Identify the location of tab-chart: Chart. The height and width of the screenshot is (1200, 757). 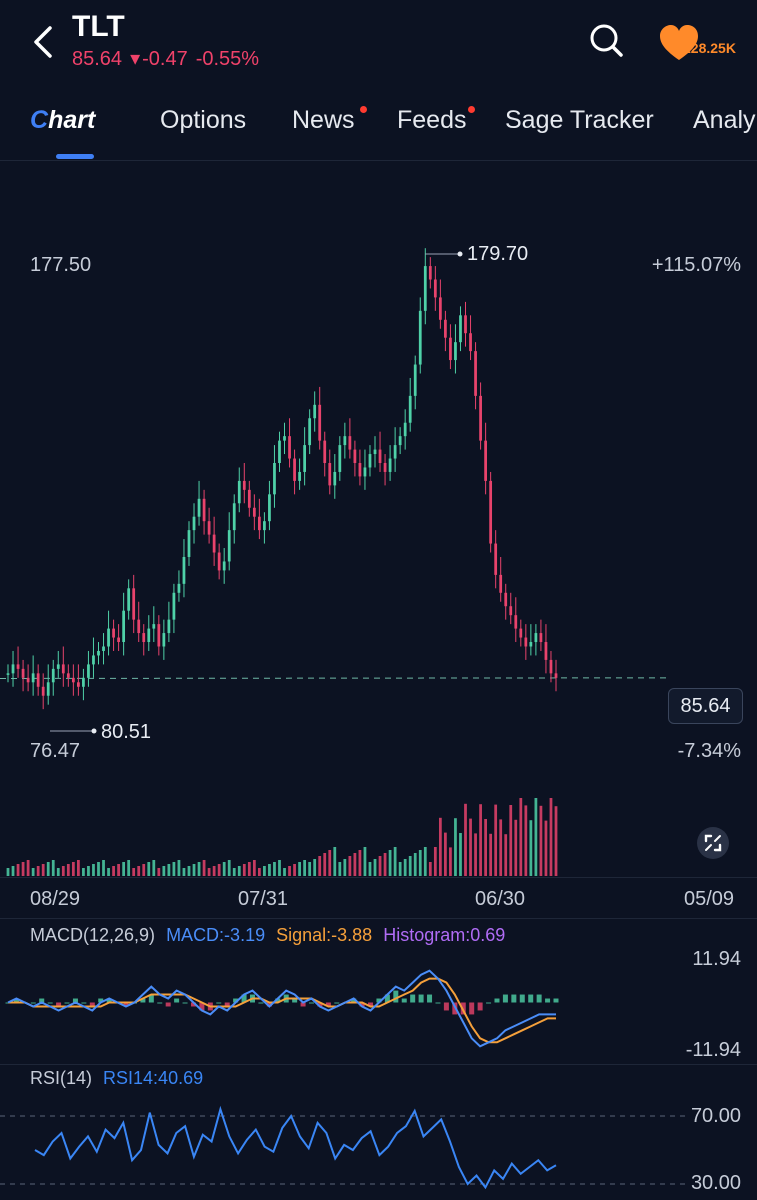
(62, 120).